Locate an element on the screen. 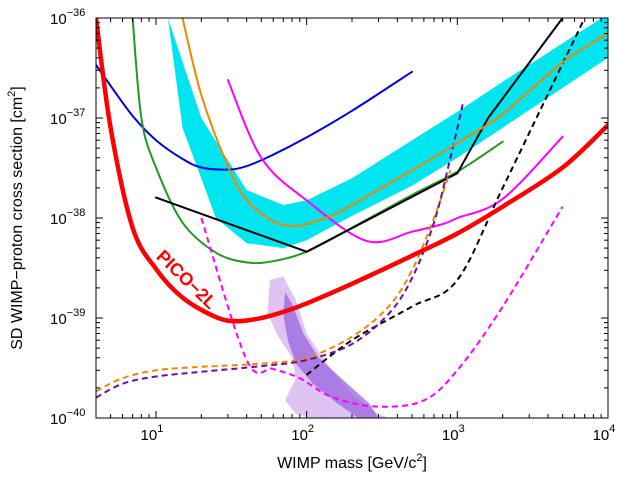 The height and width of the screenshot is (477, 631). x-axis-label: WIMP mass [GeV/c2] is located at coordinates (352, 462).